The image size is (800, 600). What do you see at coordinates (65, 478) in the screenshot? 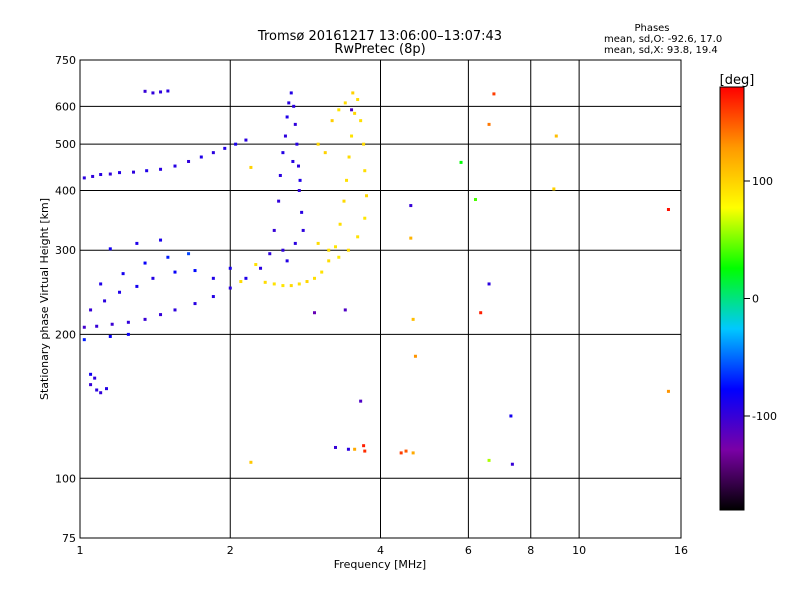
I see `y-tick-label-100: 100` at bounding box center [65, 478].